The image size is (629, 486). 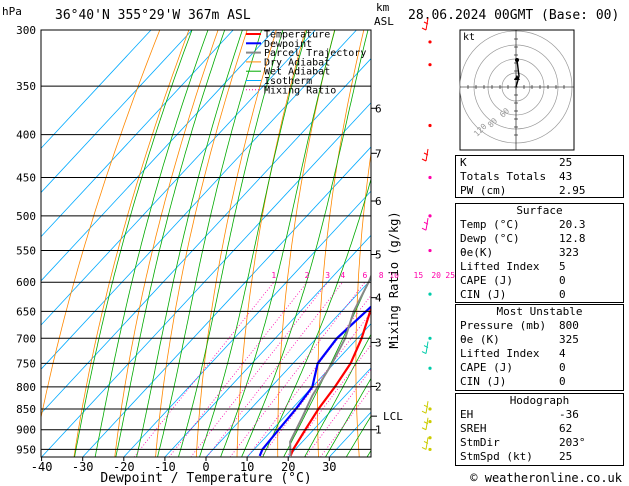 What do you see at coordinates (477, 252) in the screenshot?
I see `surface-row-label: θe(K)` at bounding box center [477, 252].